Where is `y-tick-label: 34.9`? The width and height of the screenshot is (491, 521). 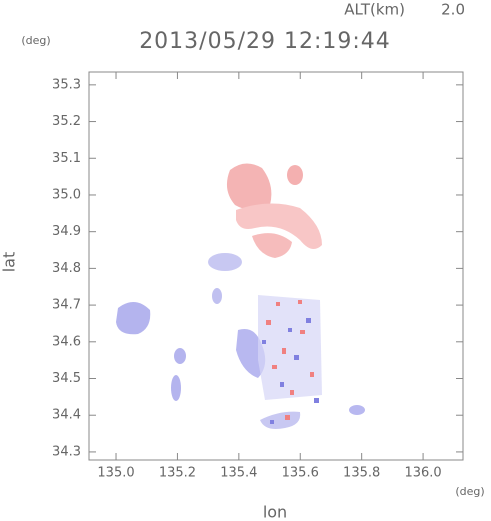 y-tick-label: 34.9 is located at coordinates (66, 231).